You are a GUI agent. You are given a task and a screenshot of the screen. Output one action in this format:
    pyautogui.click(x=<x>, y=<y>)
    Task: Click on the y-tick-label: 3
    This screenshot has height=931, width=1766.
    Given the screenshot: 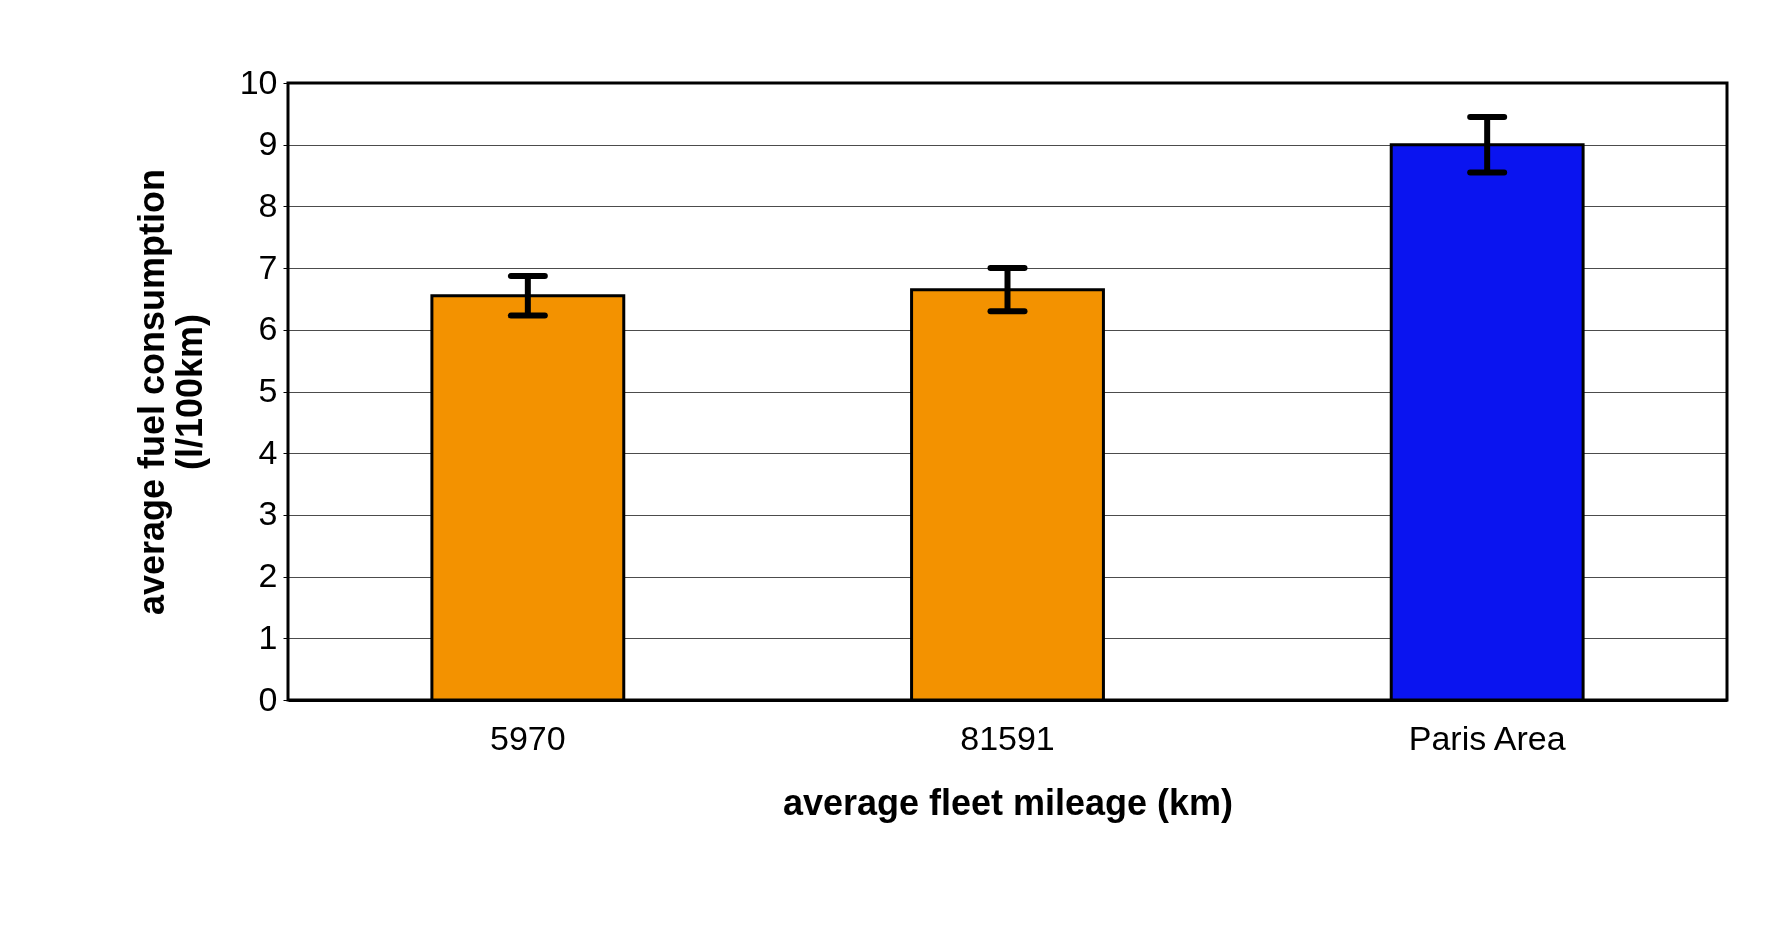 What is the action you would take?
    pyautogui.click(x=268, y=513)
    